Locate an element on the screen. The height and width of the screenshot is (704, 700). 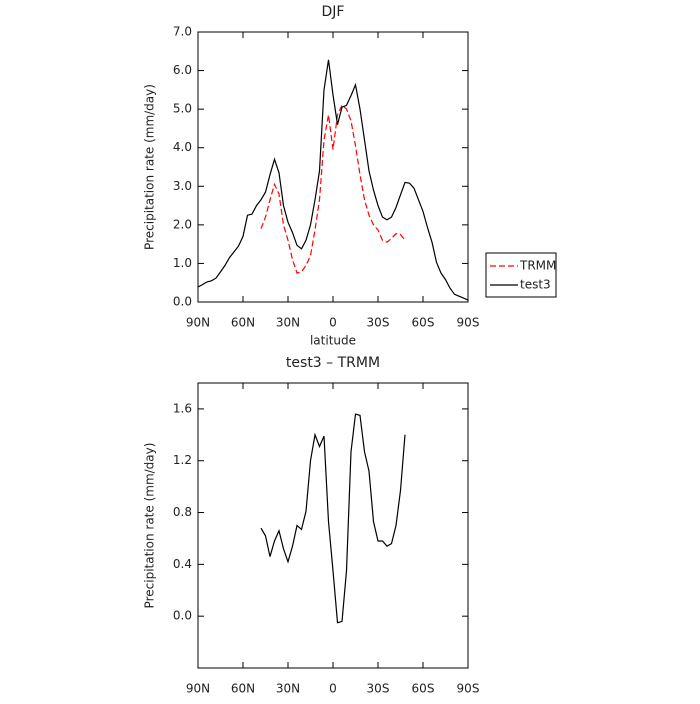
y-tick-label: 1.0 is located at coordinates (182, 263).